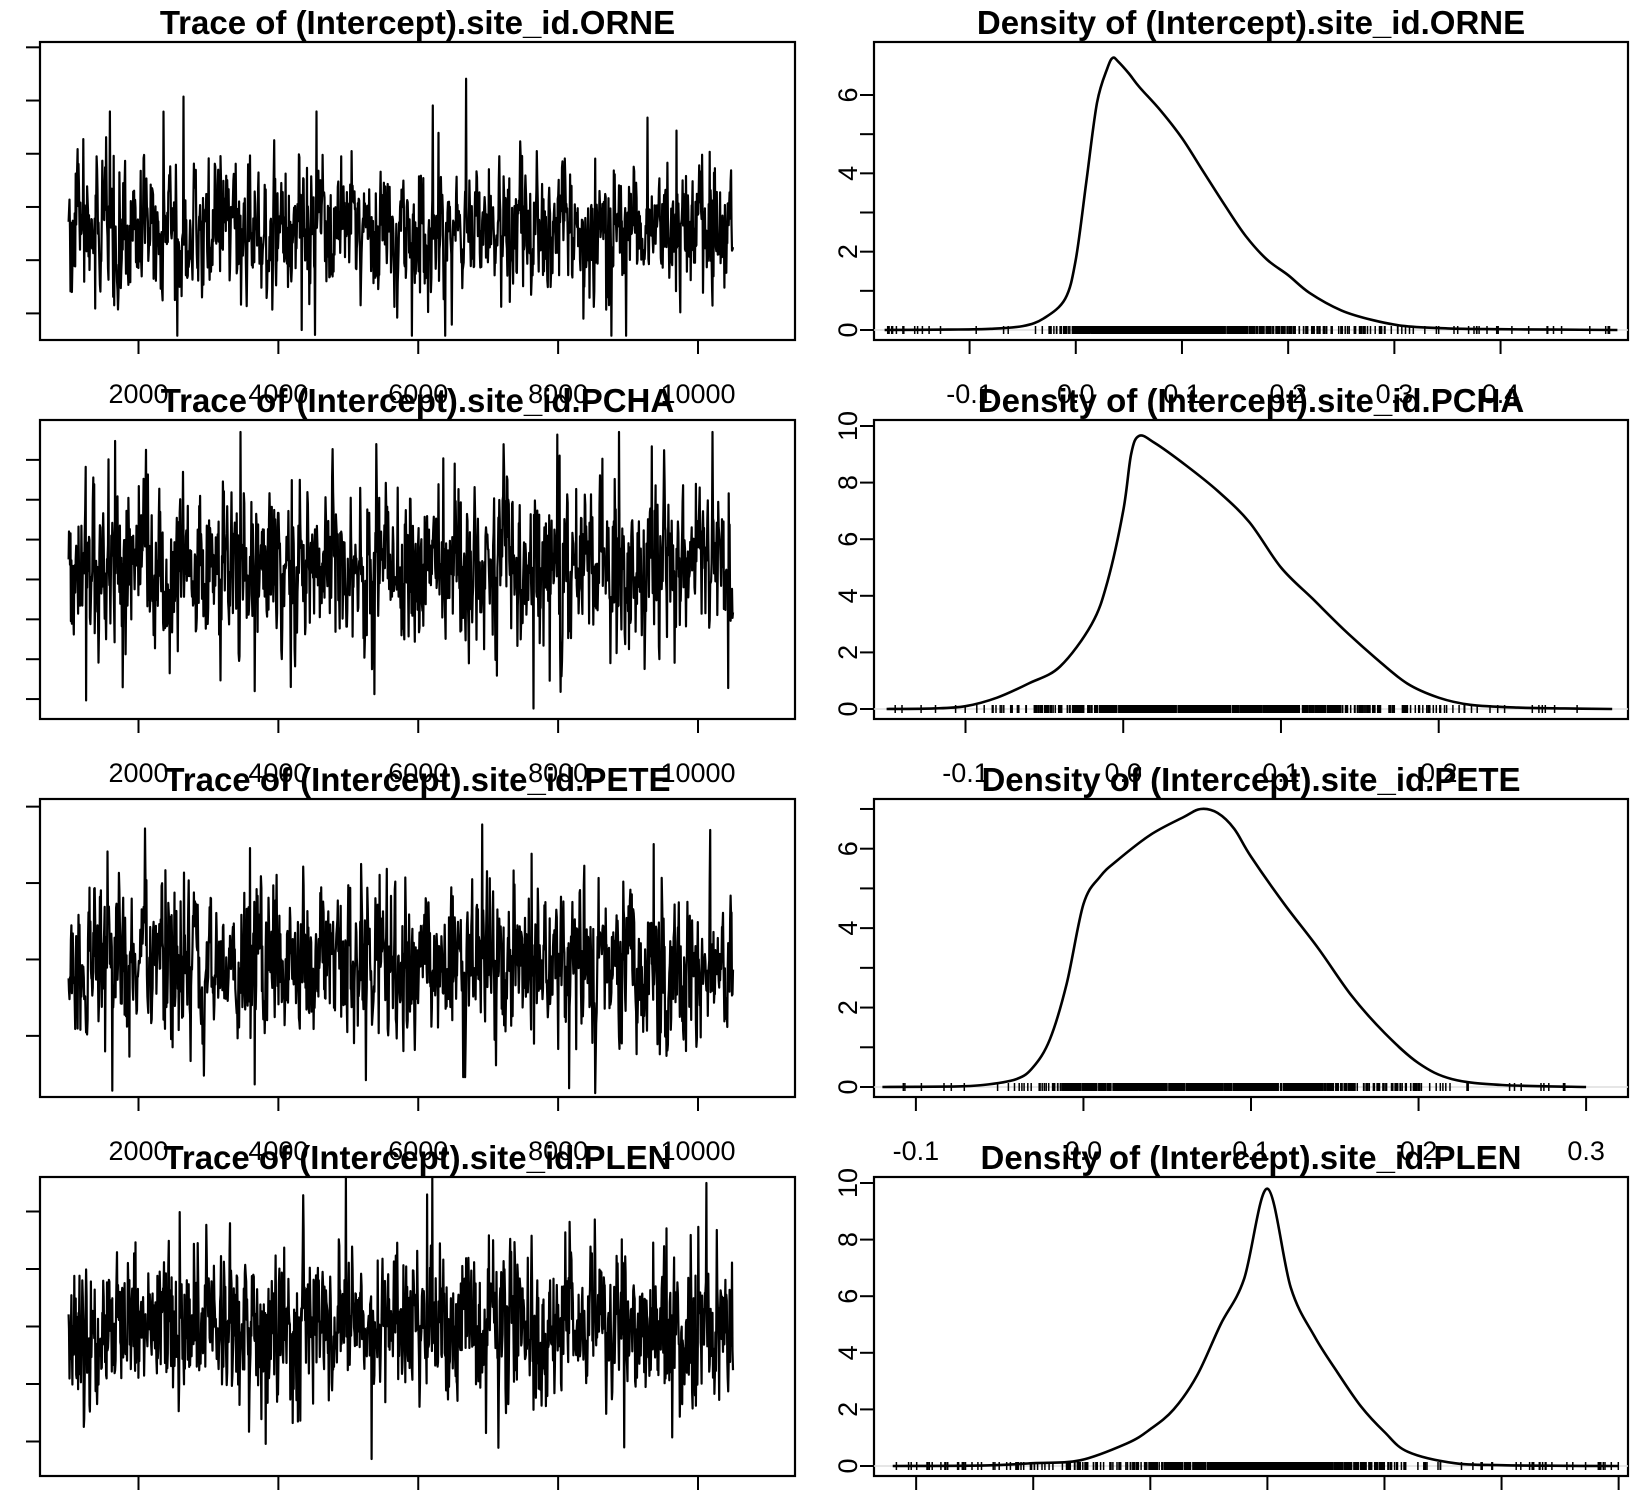  Describe the element at coordinates (417, 22) in the screenshot. I see `panel-title: Trace of (Intercept).site_id.ORNE` at that location.